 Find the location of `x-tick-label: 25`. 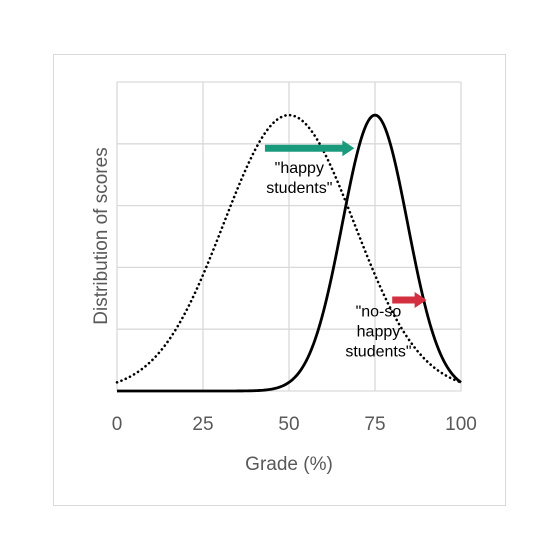

x-tick-label: 25 is located at coordinates (202, 424).